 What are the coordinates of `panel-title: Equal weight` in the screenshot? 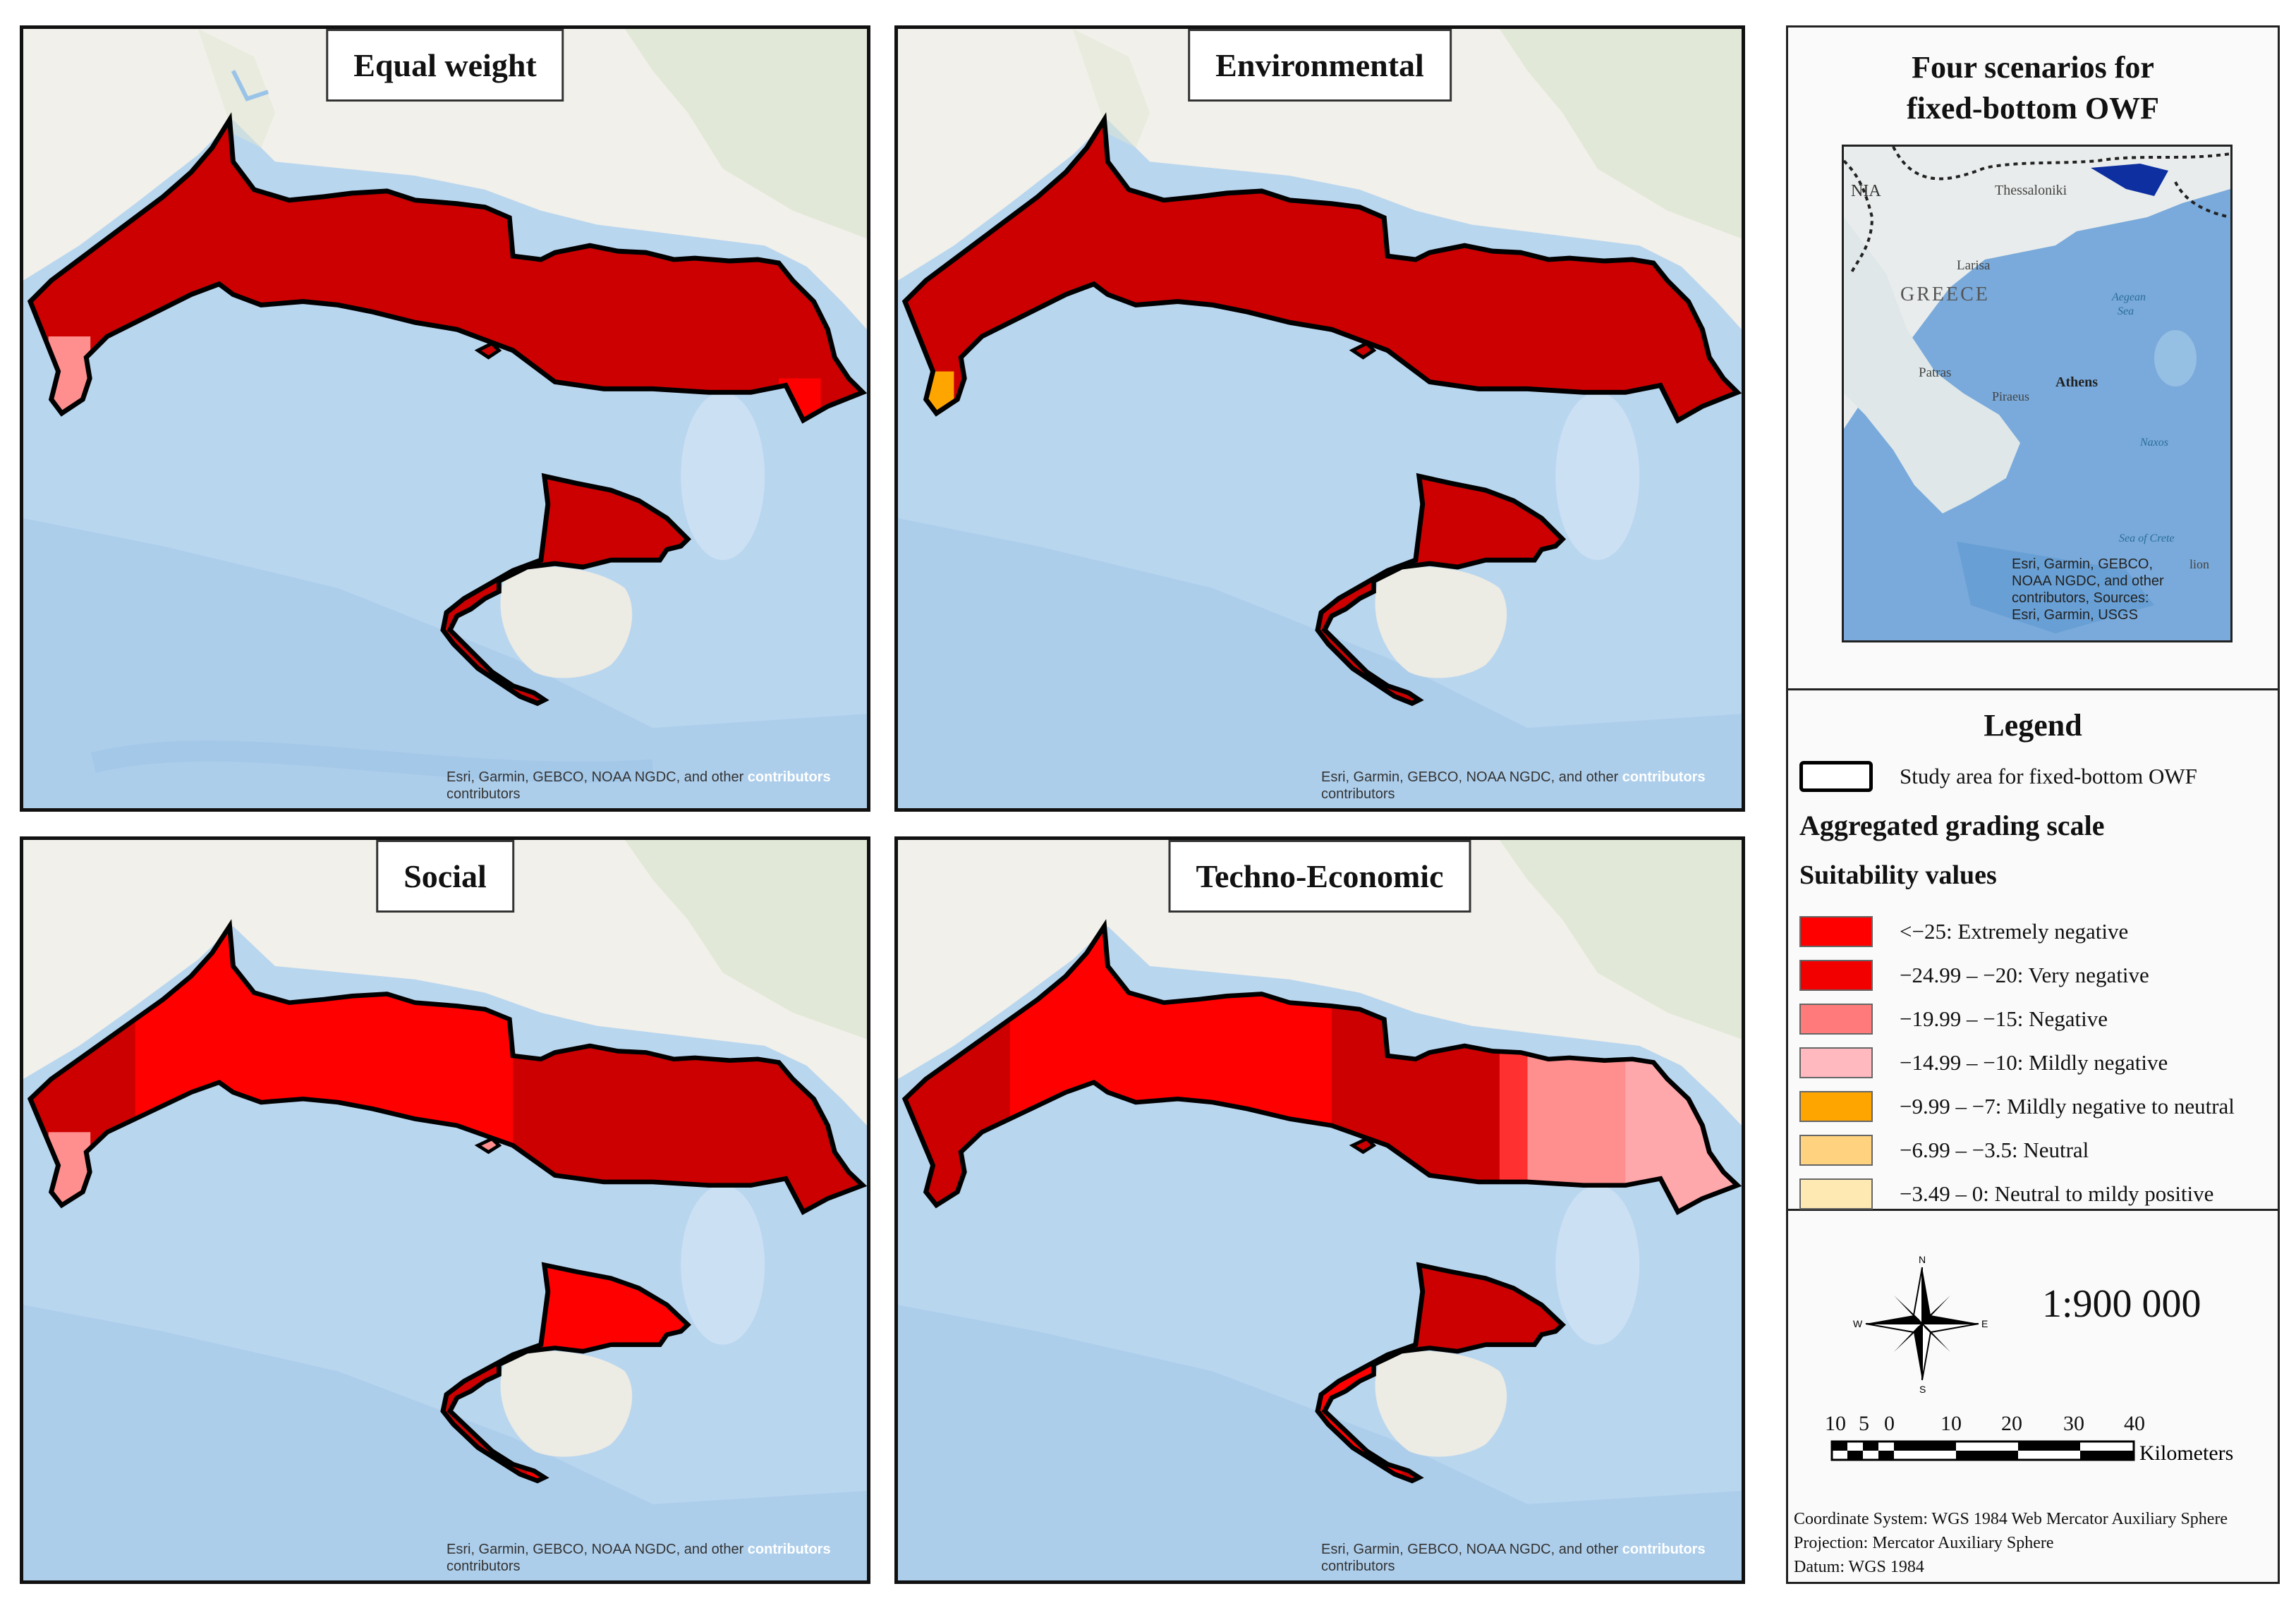 It's located at (445, 65).